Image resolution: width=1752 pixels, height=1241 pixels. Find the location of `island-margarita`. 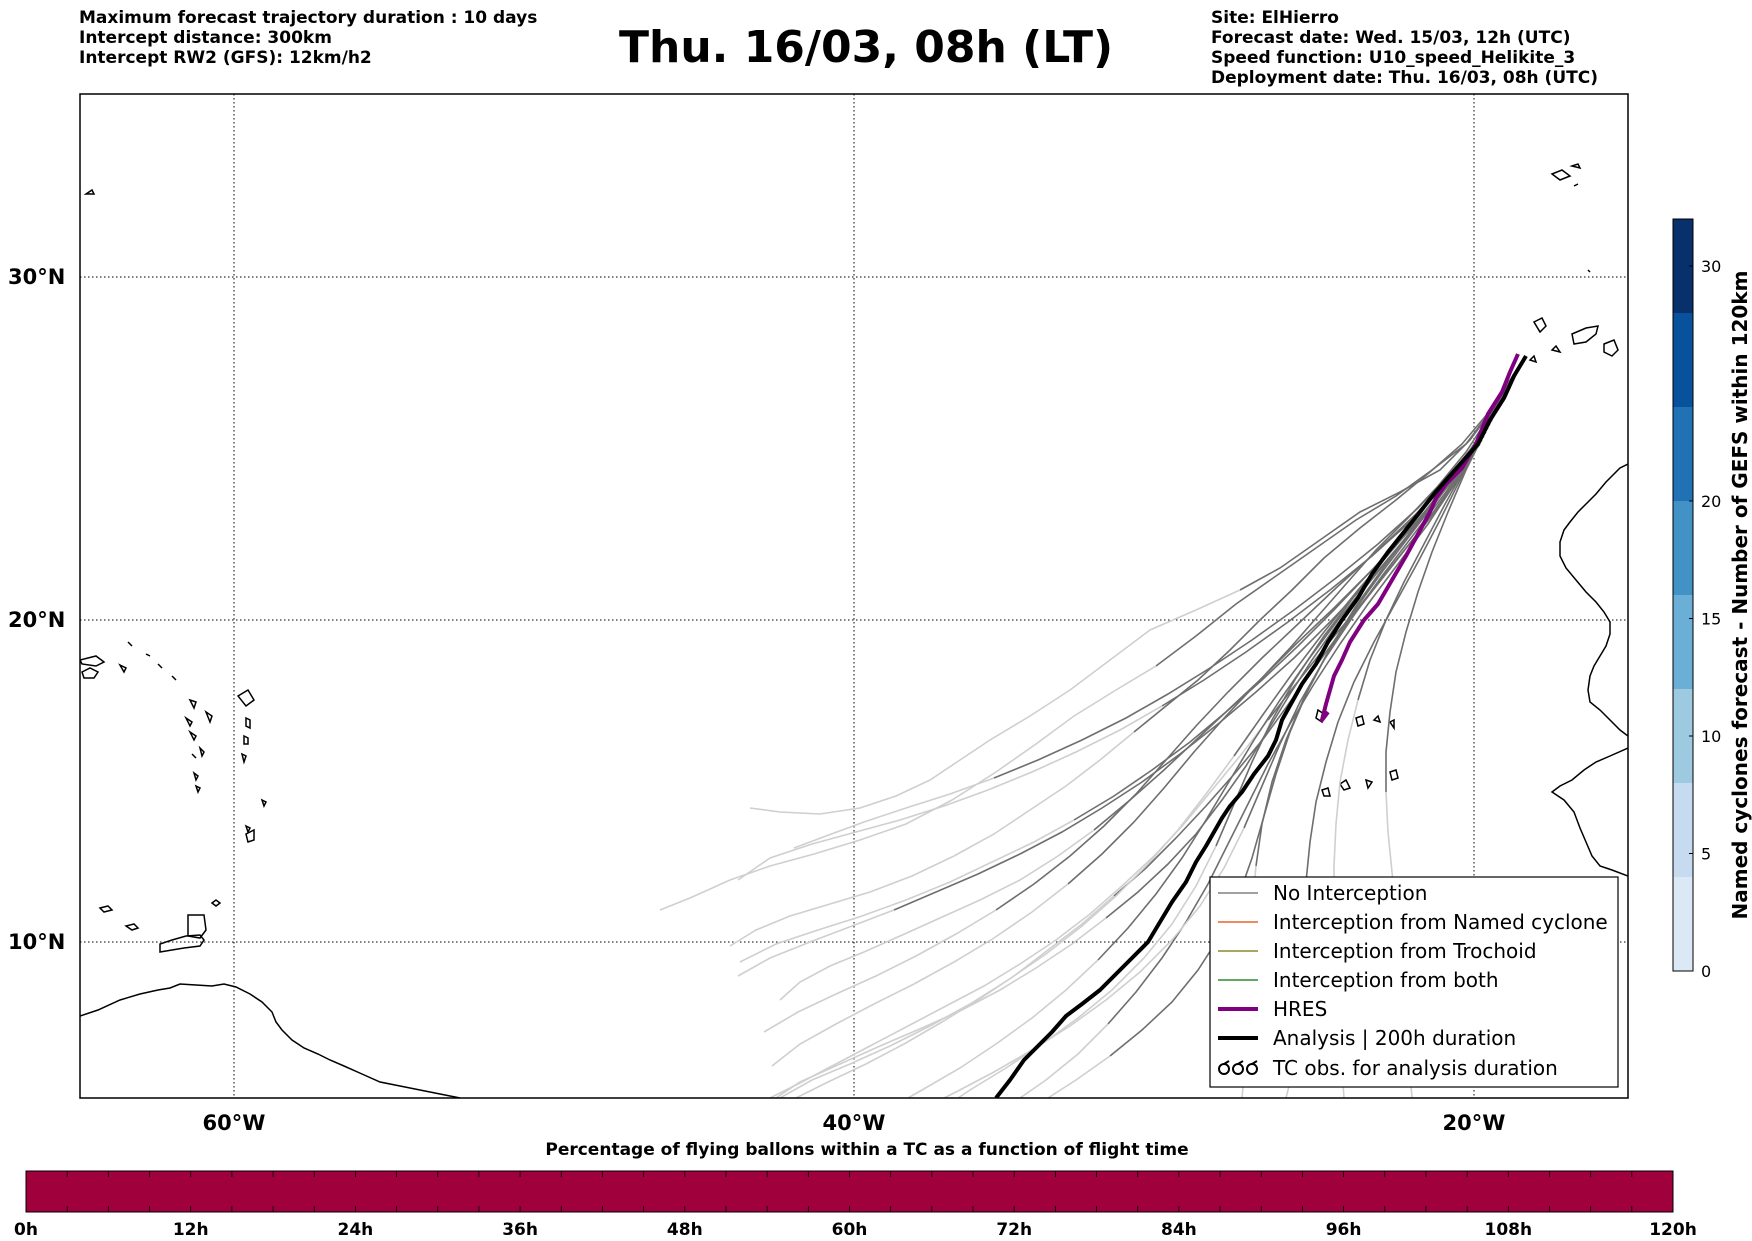

island-margarita is located at coordinates (132, 927).